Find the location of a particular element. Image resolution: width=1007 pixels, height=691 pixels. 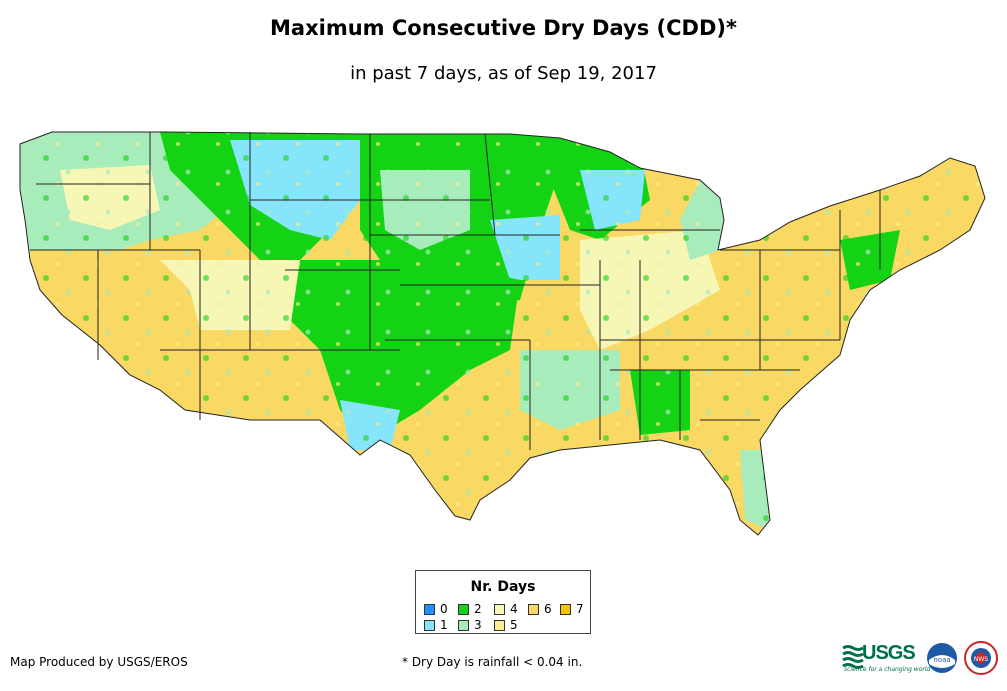

usgs-logo-icon is located at coordinates (853, 657).